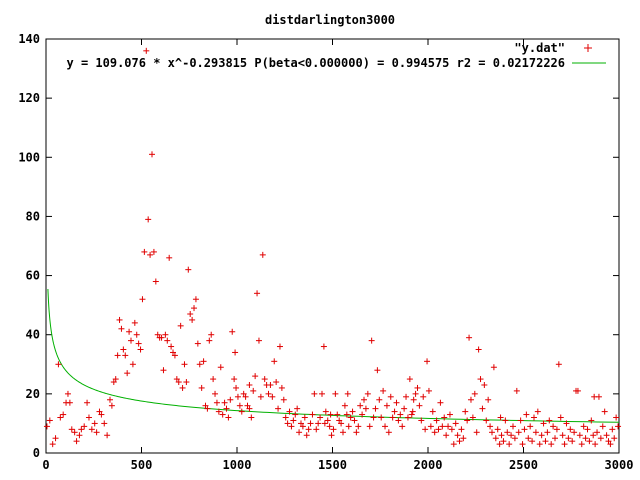 This screenshot has height=480, width=640. I want to click on y-tick-label: 100, so click(29, 157).